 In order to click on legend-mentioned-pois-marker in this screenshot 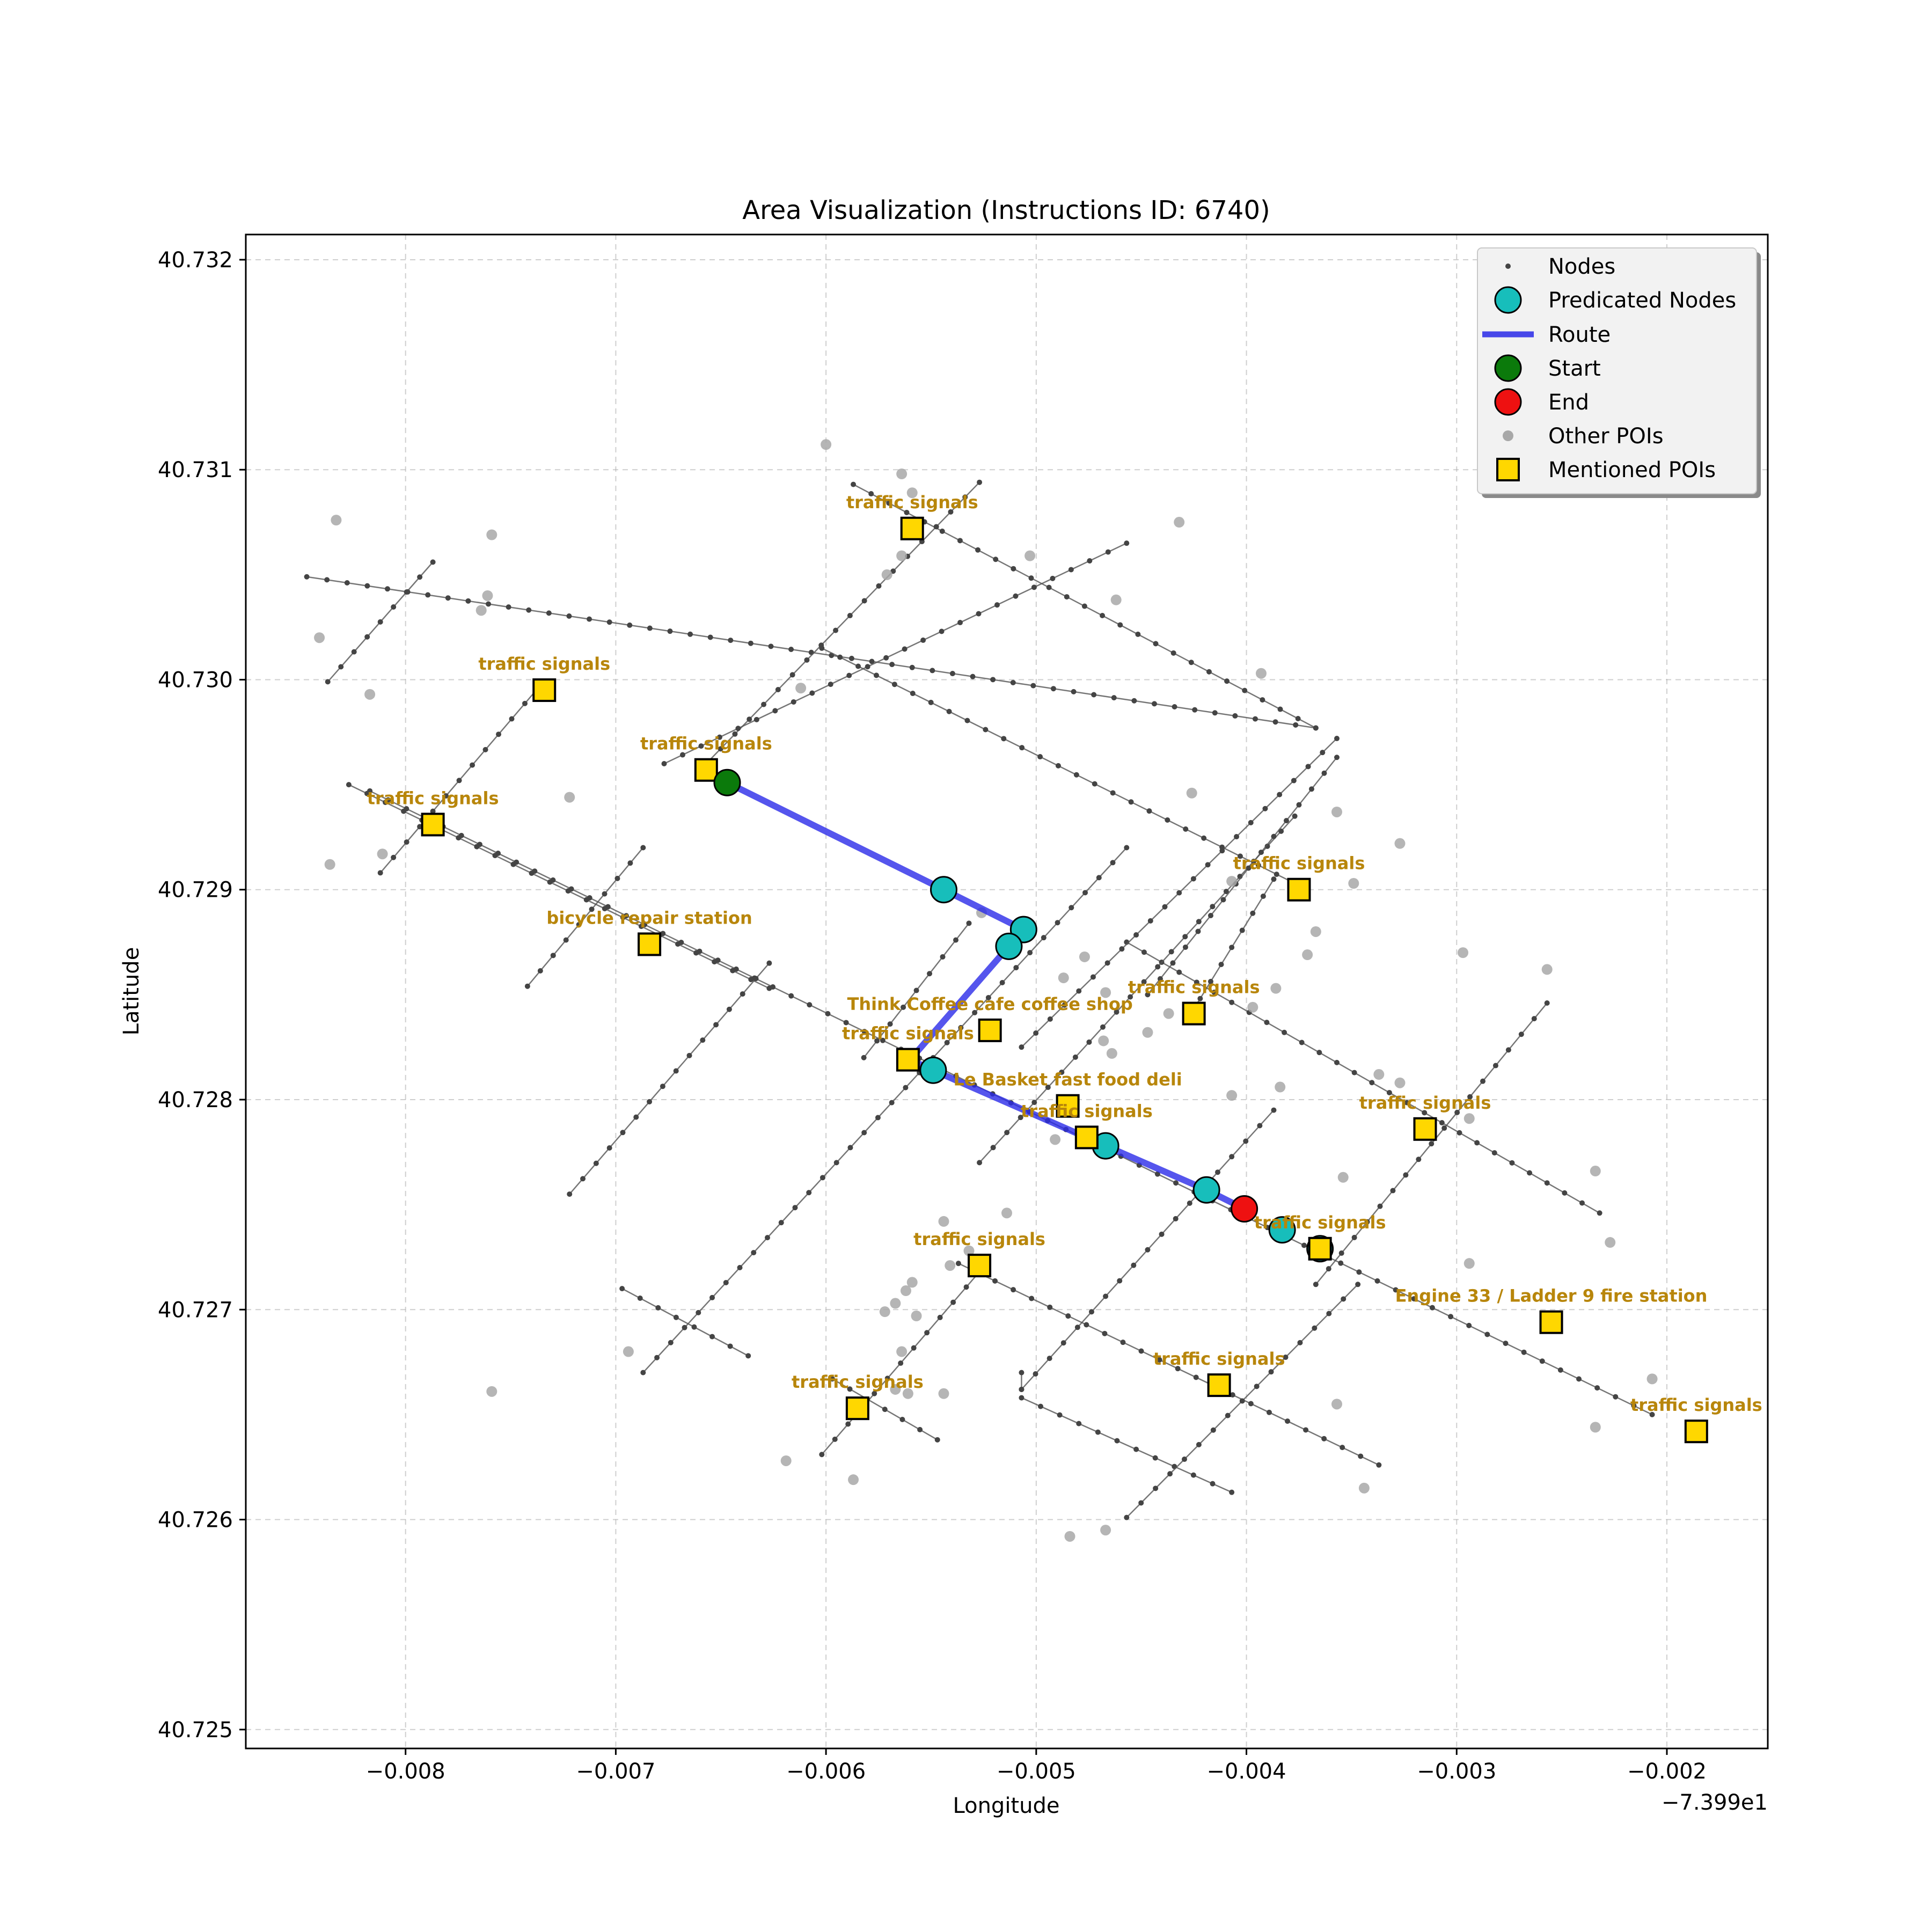, I will do `click(1508, 469)`.